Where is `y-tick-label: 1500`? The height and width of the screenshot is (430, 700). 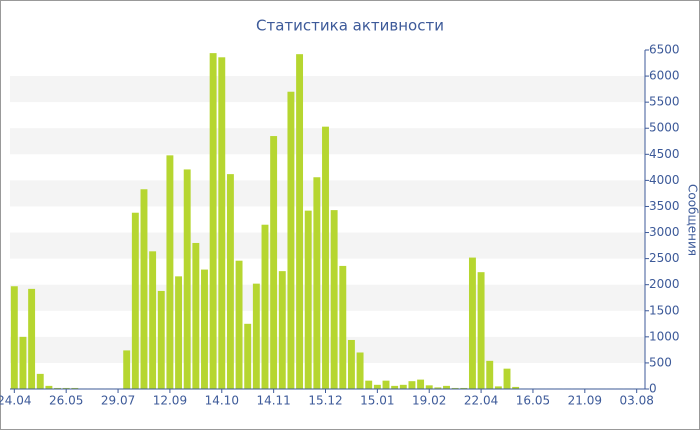
y-tick-label: 1500 is located at coordinates (664, 310).